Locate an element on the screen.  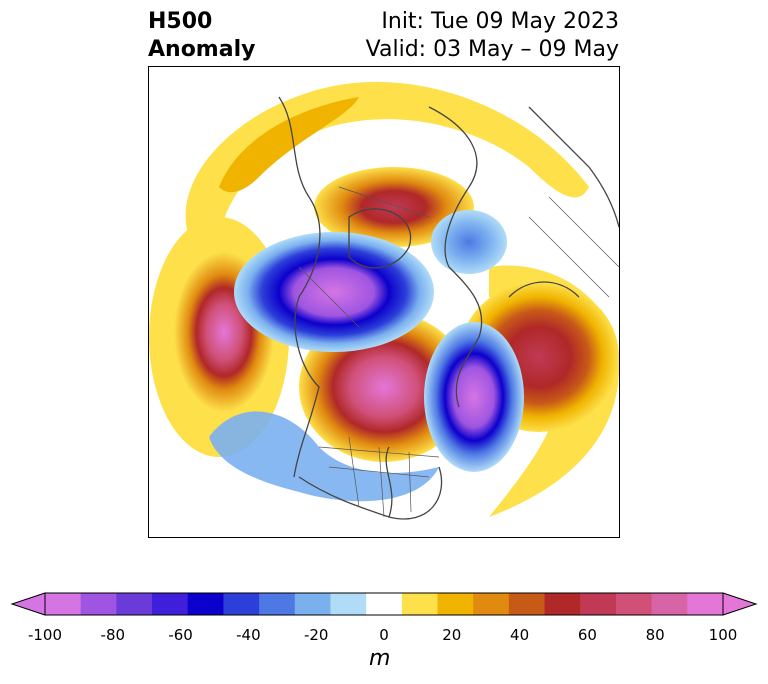
positive-anomaly-north is located at coordinates (394, 207).